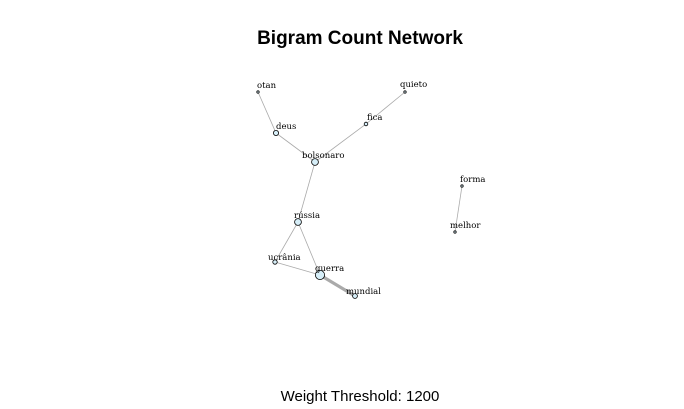 The image size is (684, 409). Describe the element at coordinates (405, 92) in the screenshot. I see `node-quieto` at that location.